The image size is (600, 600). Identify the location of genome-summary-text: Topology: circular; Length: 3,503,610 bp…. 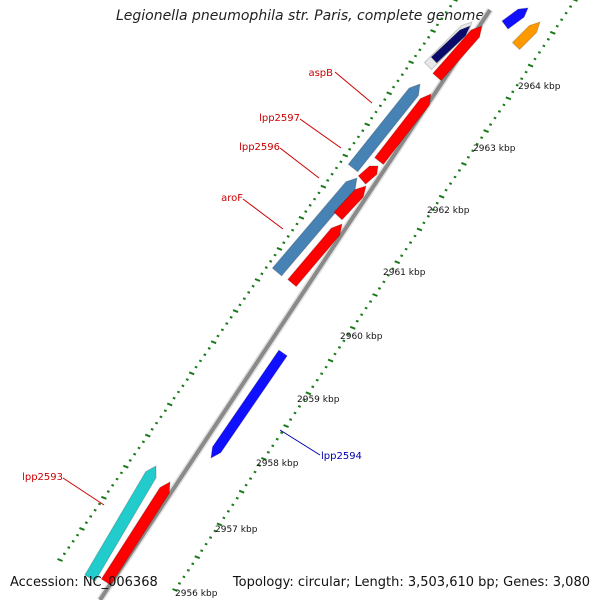
(411, 582).